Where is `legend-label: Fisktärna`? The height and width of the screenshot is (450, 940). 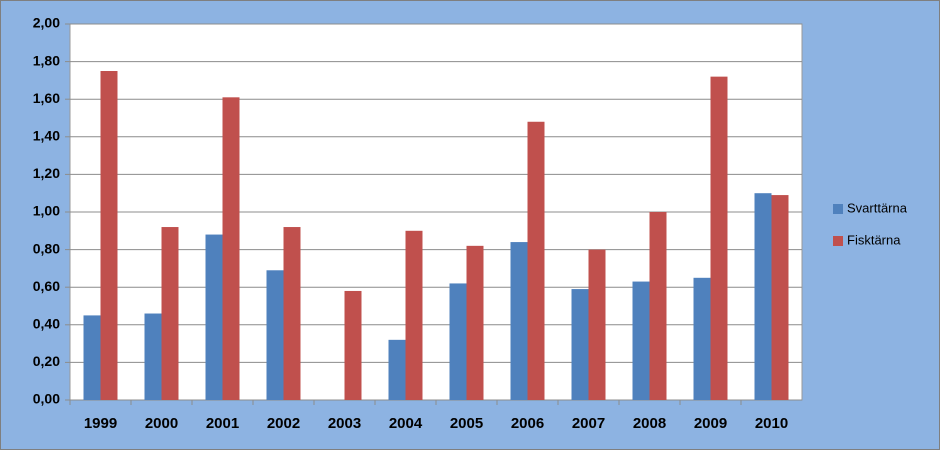 legend-label: Fisktärna is located at coordinates (874, 239).